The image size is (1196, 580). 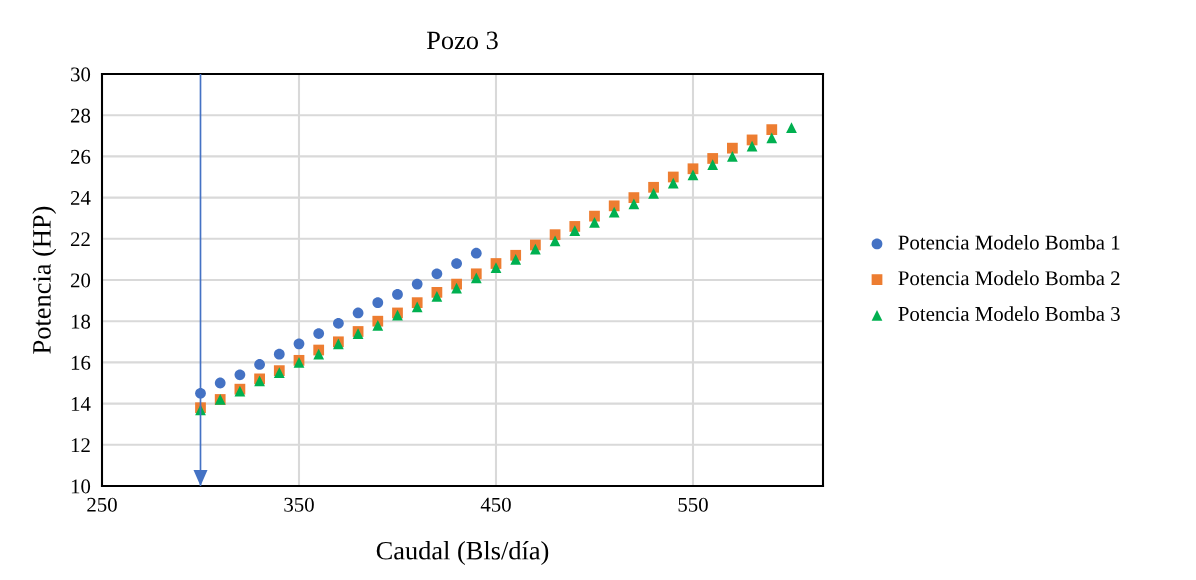 I want to click on x-tick-label: 350, so click(x=299, y=504).